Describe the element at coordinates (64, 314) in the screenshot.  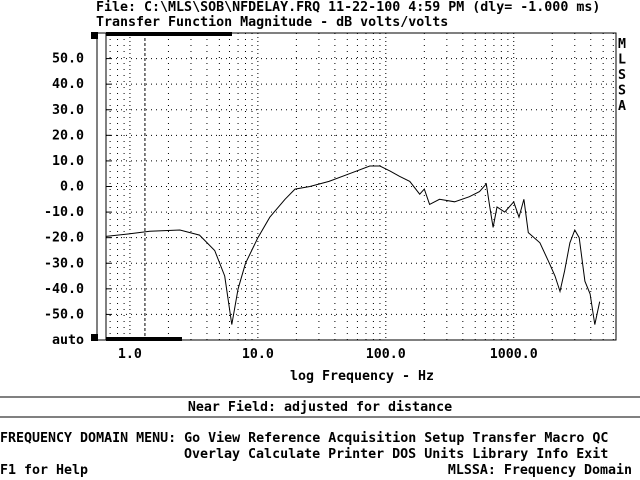
I see `y-tick-label: -50.0` at that location.